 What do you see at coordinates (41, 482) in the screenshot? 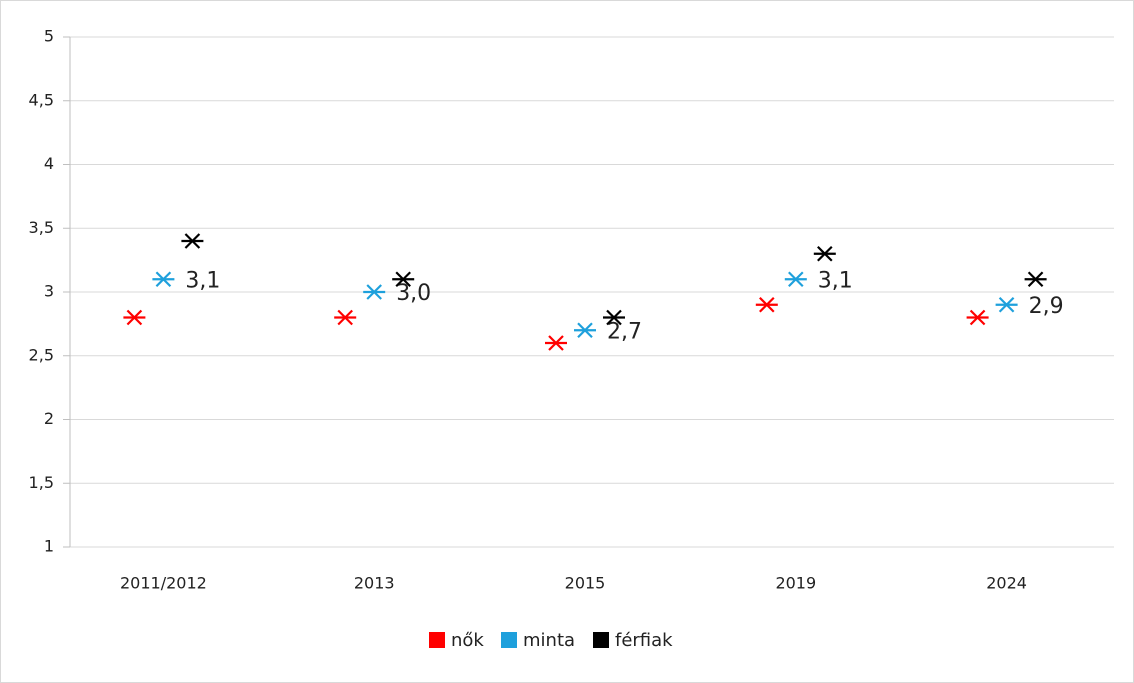
I see `y-tick-label: 1,5` at bounding box center [41, 482].